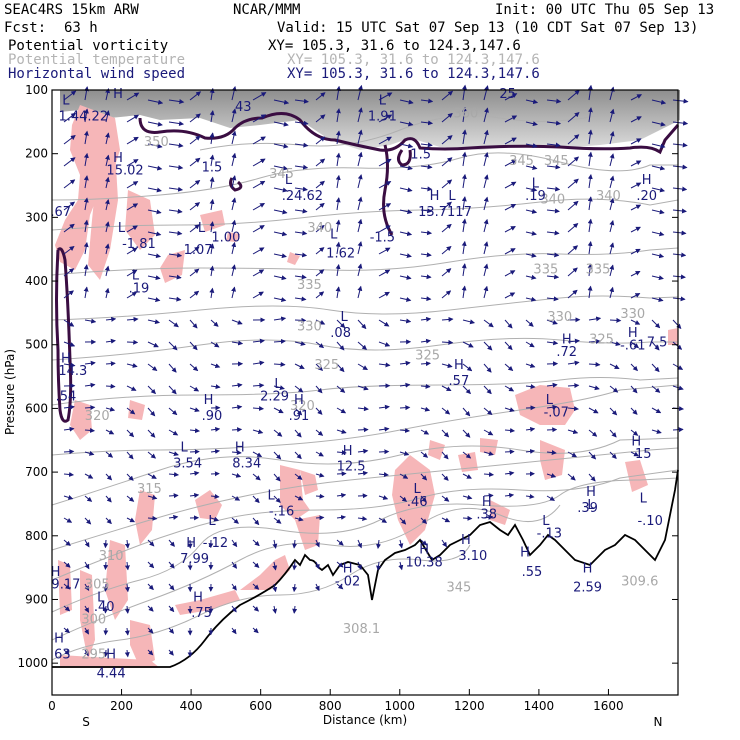 The image size is (740, 740). I want to click on x-tick-label: 200, so click(121, 706).